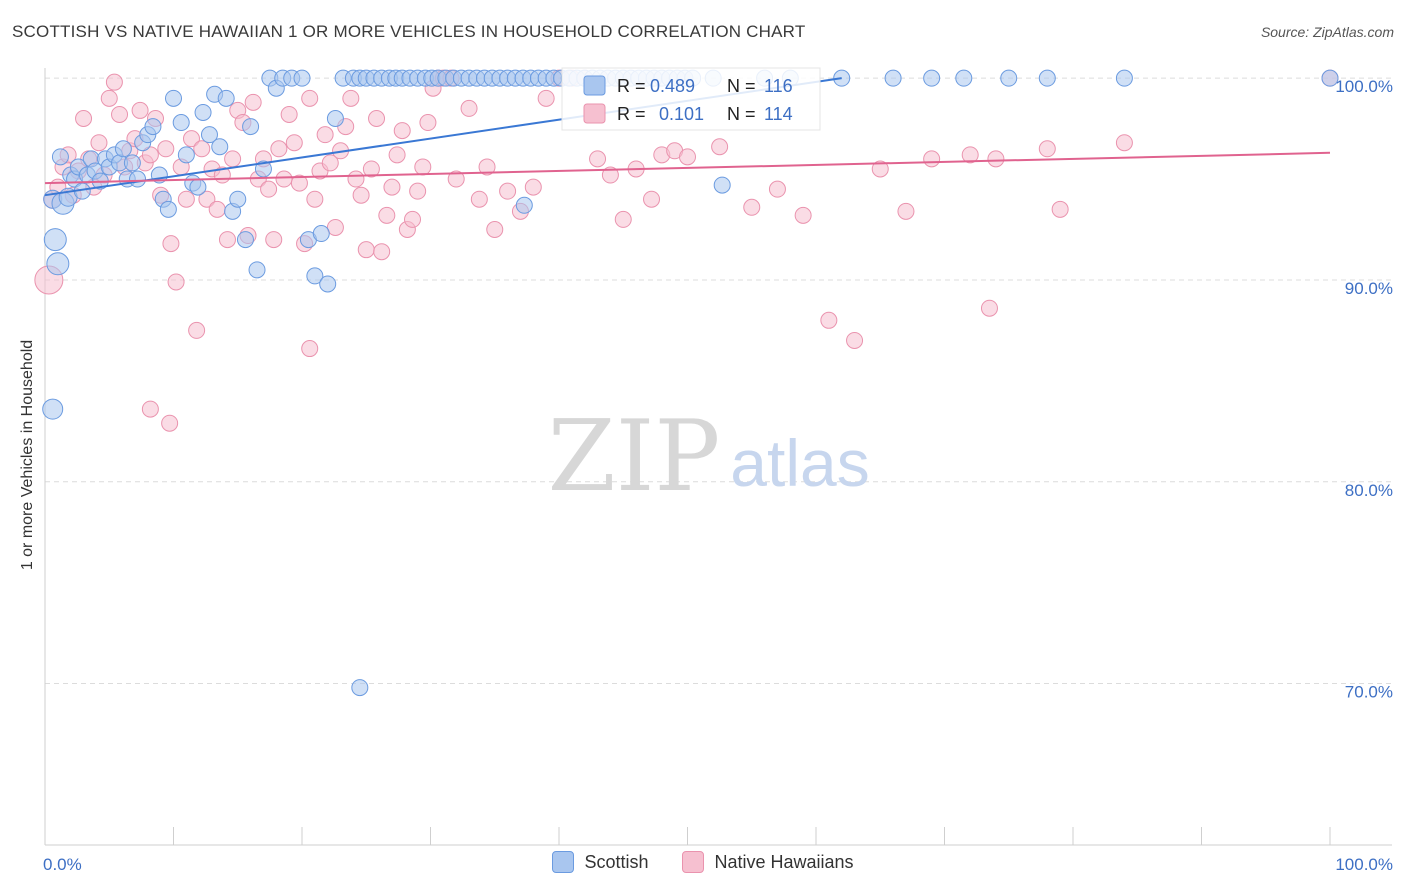 The width and height of the screenshot is (1406, 892). What do you see at coordinates (634, 457) in the screenshot?
I see `watermark-zip: ZIP` at bounding box center [634, 457].